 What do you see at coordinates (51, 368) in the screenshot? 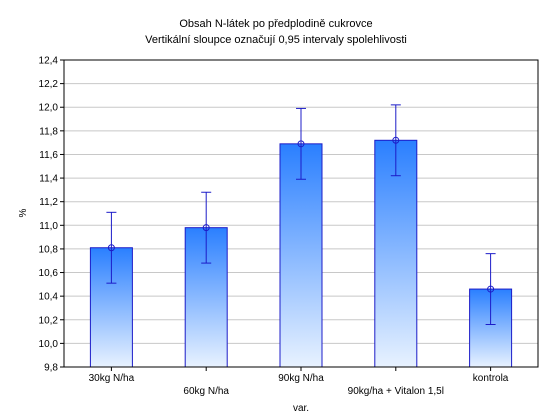
I see `y-tick-label: 9,8` at bounding box center [51, 368].